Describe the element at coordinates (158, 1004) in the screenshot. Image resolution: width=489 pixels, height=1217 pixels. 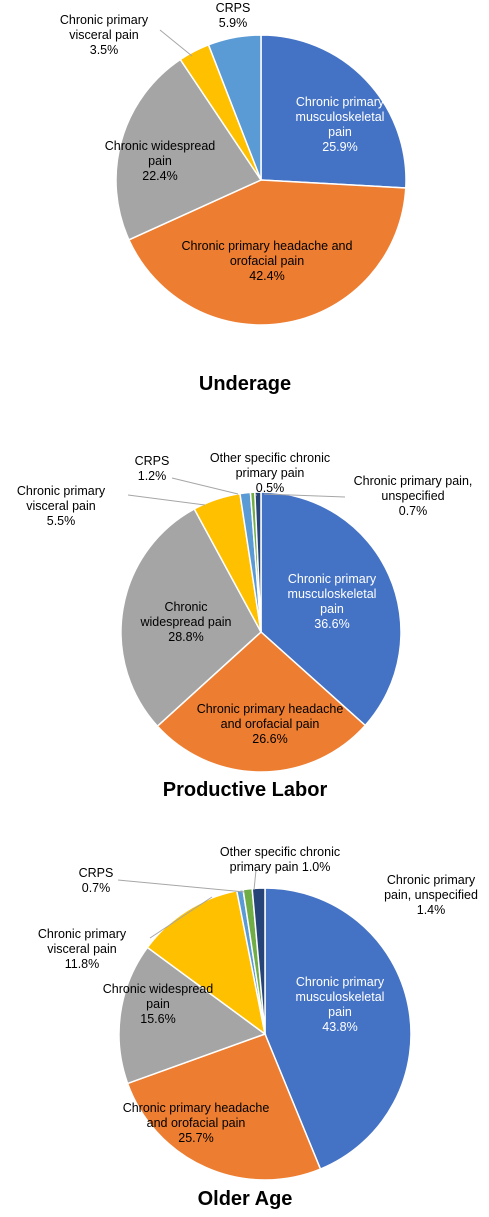
I see `slice-label-widespread: Chronic widespread pain 15.6%` at that location.